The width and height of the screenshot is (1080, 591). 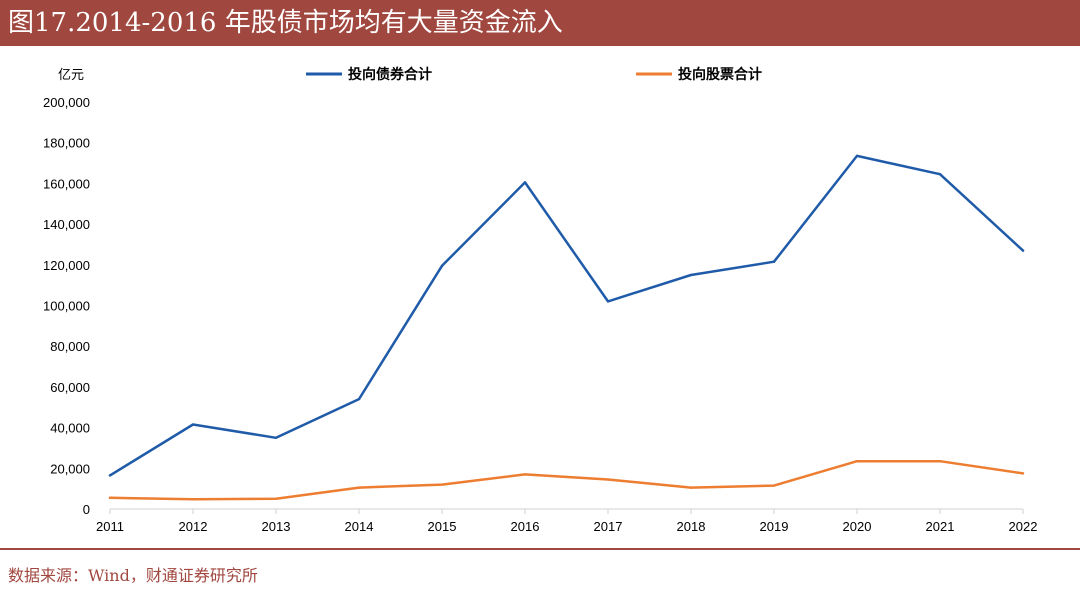 I want to click on y-axis-unit: 亿元, so click(x=71, y=75).